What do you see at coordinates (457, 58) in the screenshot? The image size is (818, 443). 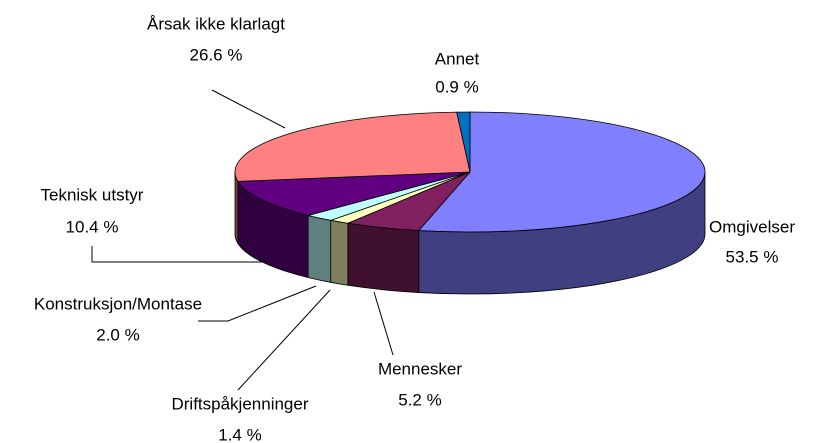 I see `slice-label: Annet` at bounding box center [457, 58].